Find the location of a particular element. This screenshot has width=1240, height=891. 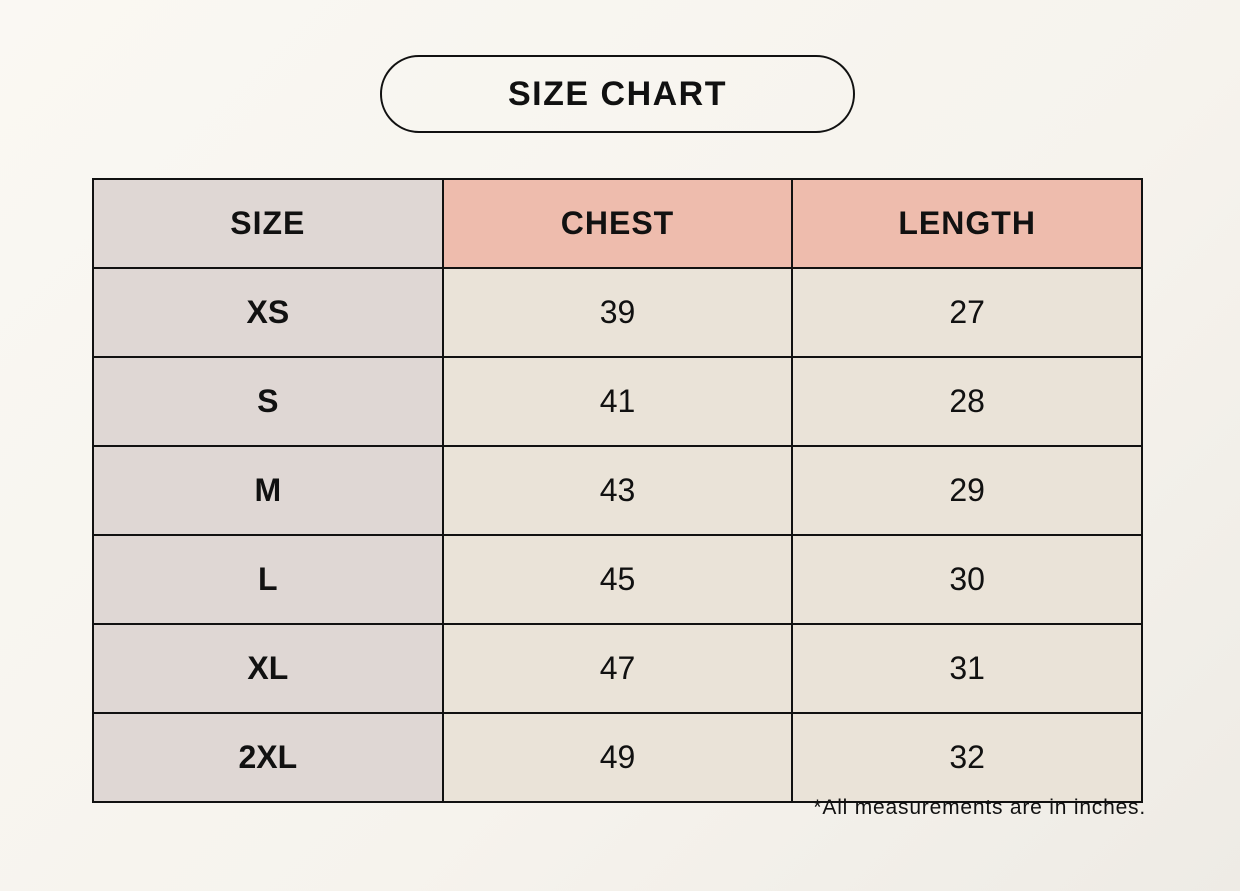

table-row: XS 39 27 is located at coordinates (617, 312).